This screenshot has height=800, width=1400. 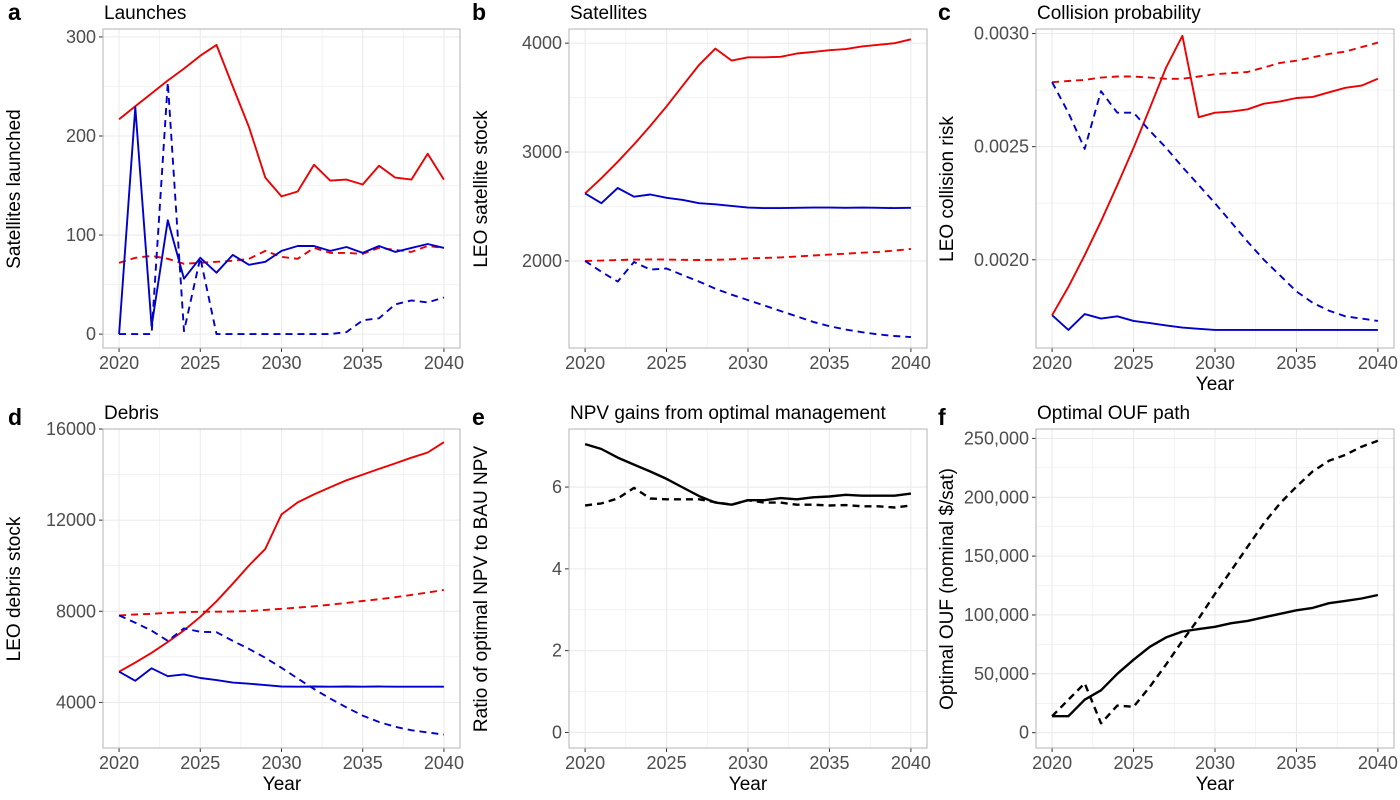 What do you see at coordinates (1001, 147) in the screenshot?
I see `y-tick-label: 0.0025` at bounding box center [1001, 147].